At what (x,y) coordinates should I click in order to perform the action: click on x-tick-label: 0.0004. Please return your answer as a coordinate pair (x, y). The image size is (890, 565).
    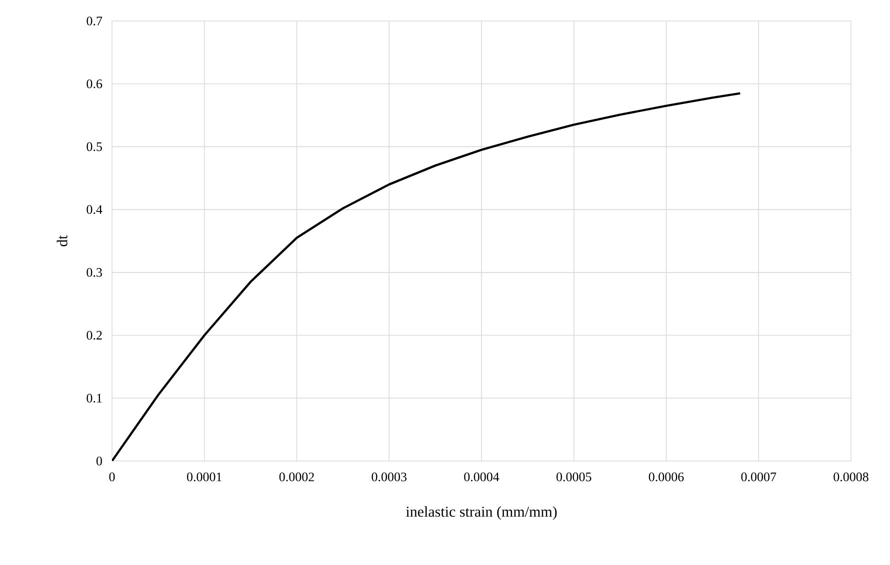
    Looking at the image, I should click on (482, 477).